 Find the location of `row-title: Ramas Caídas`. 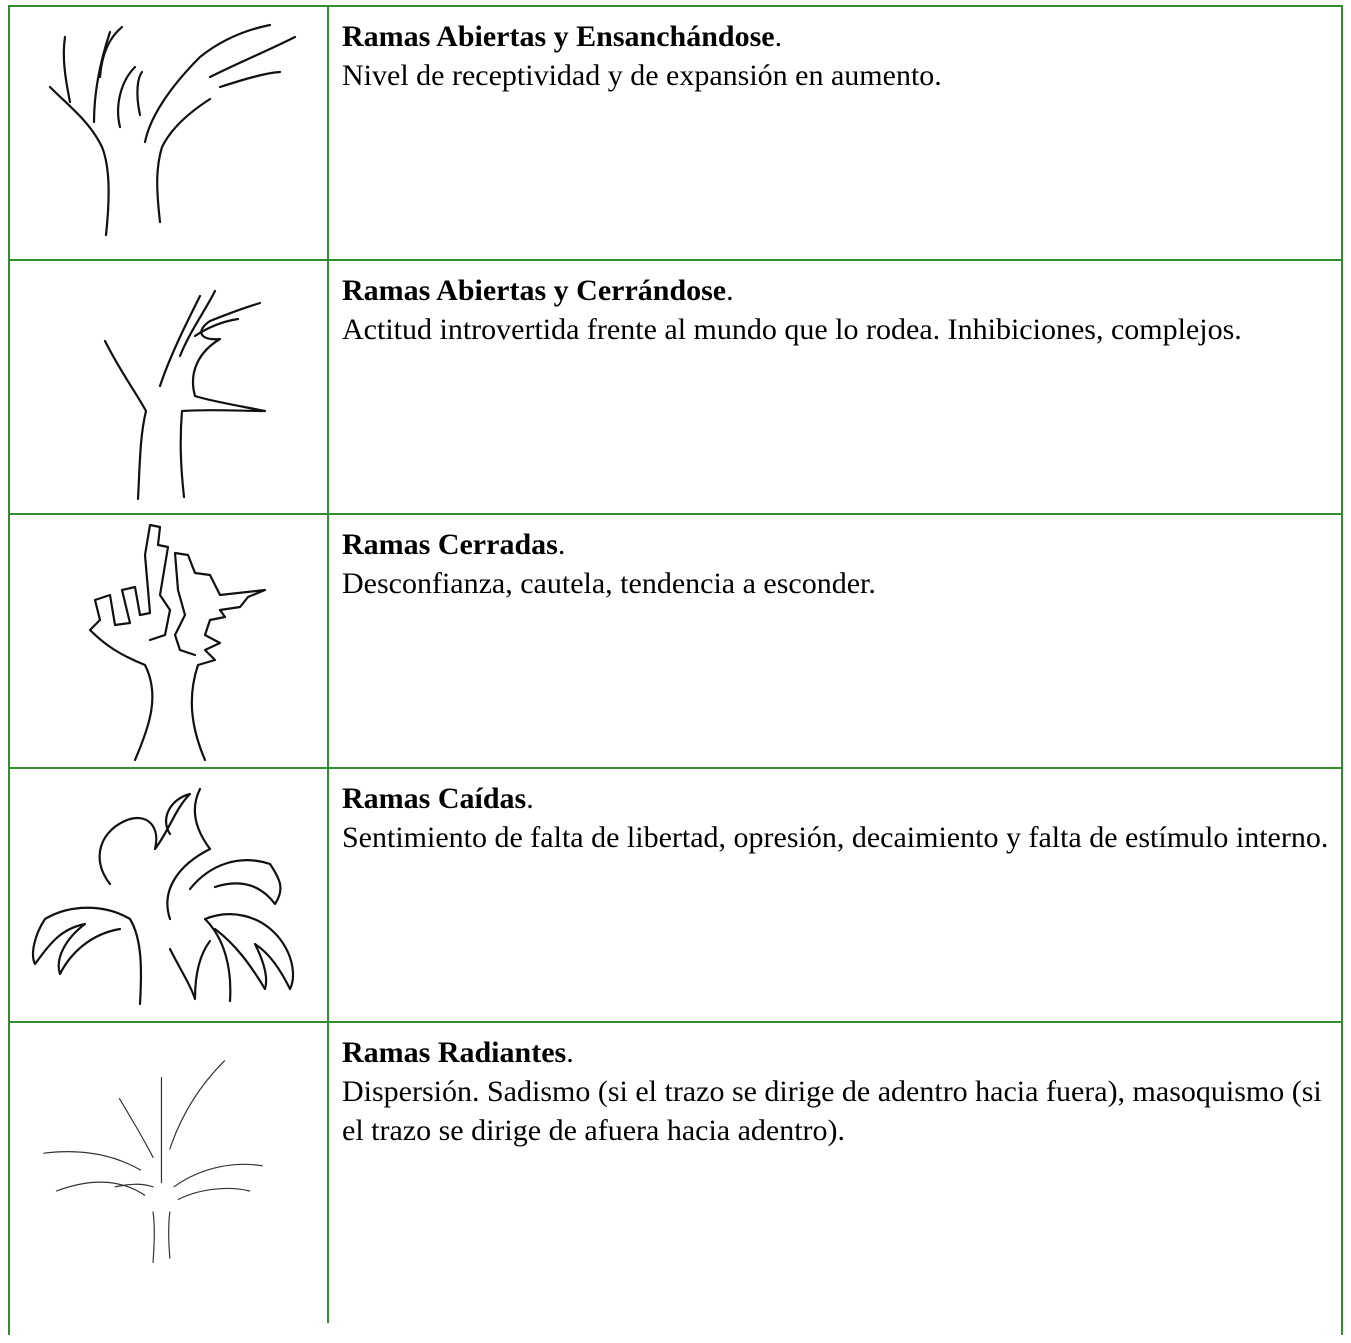

row-title: Ramas Caídas is located at coordinates (434, 798).